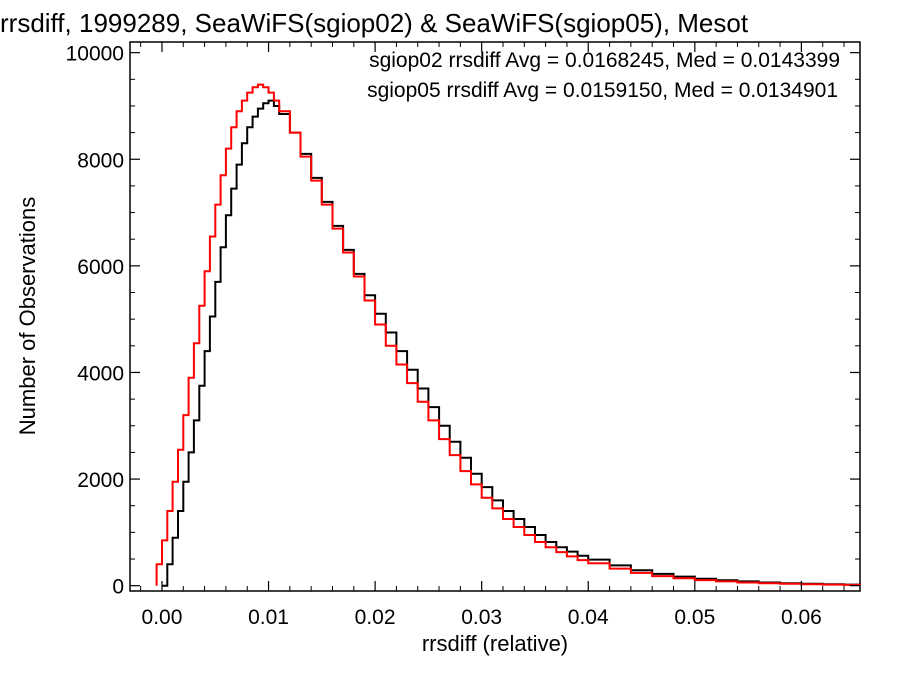 This screenshot has height=675, width=900. Describe the element at coordinates (100, 480) in the screenshot. I see `y-tick-label: 2000` at that location.